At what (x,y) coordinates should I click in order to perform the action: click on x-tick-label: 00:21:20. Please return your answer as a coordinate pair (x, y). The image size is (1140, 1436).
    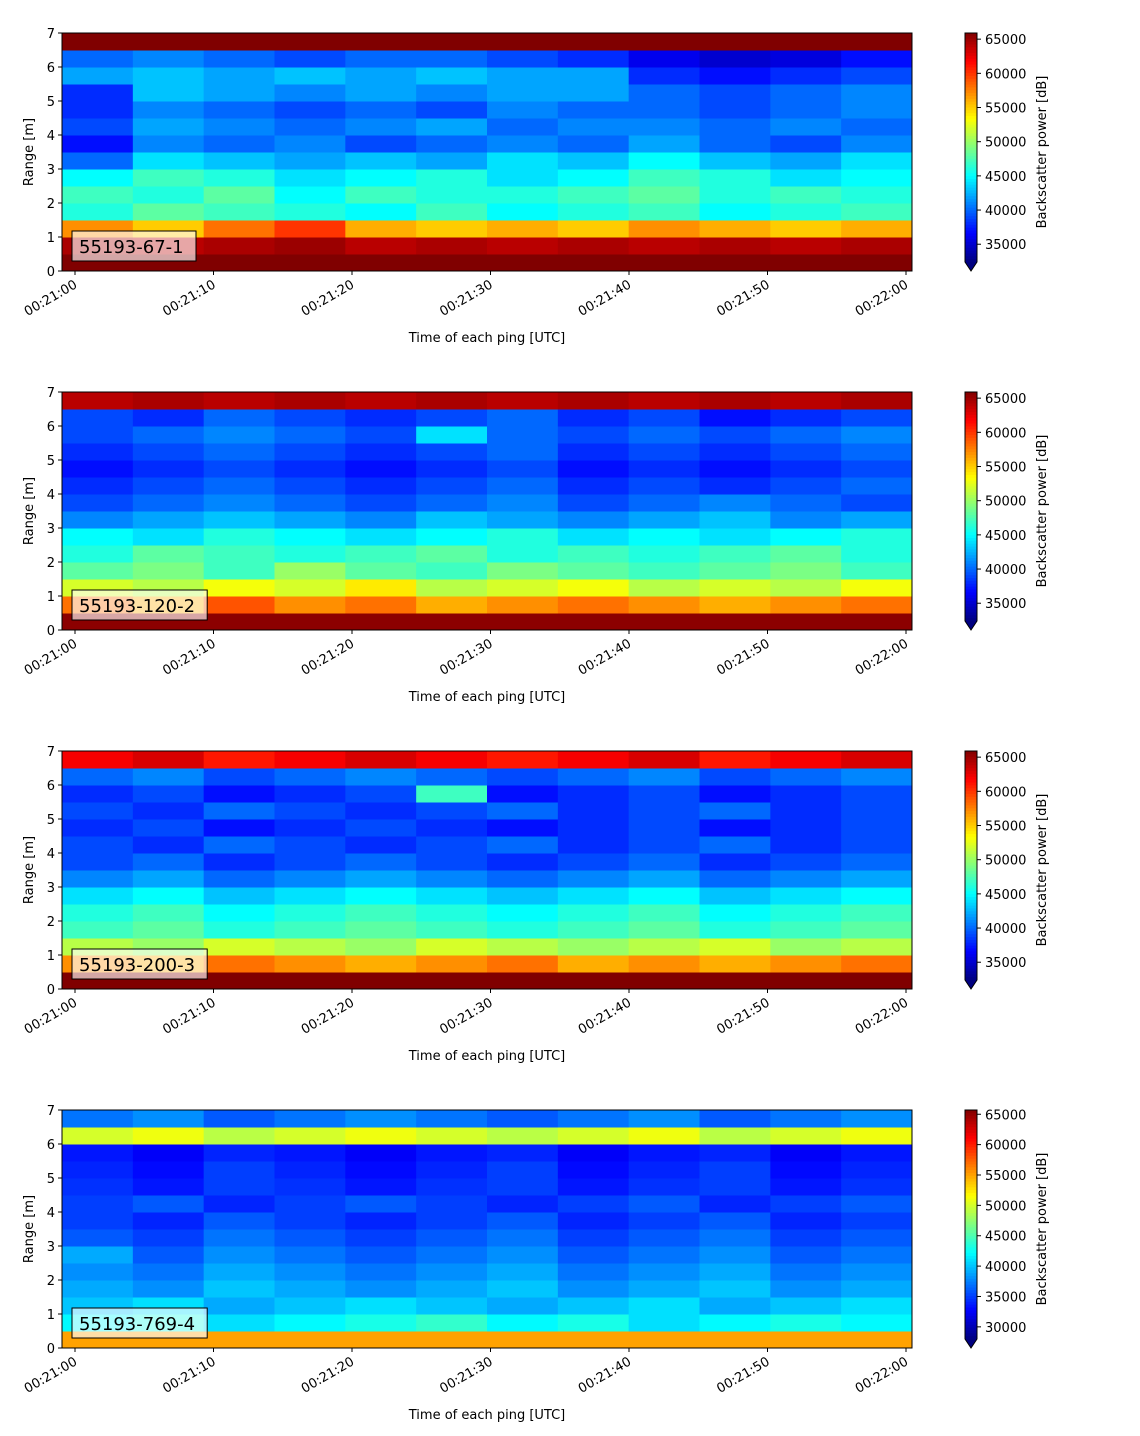
    Looking at the image, I should click on (328, 1016).